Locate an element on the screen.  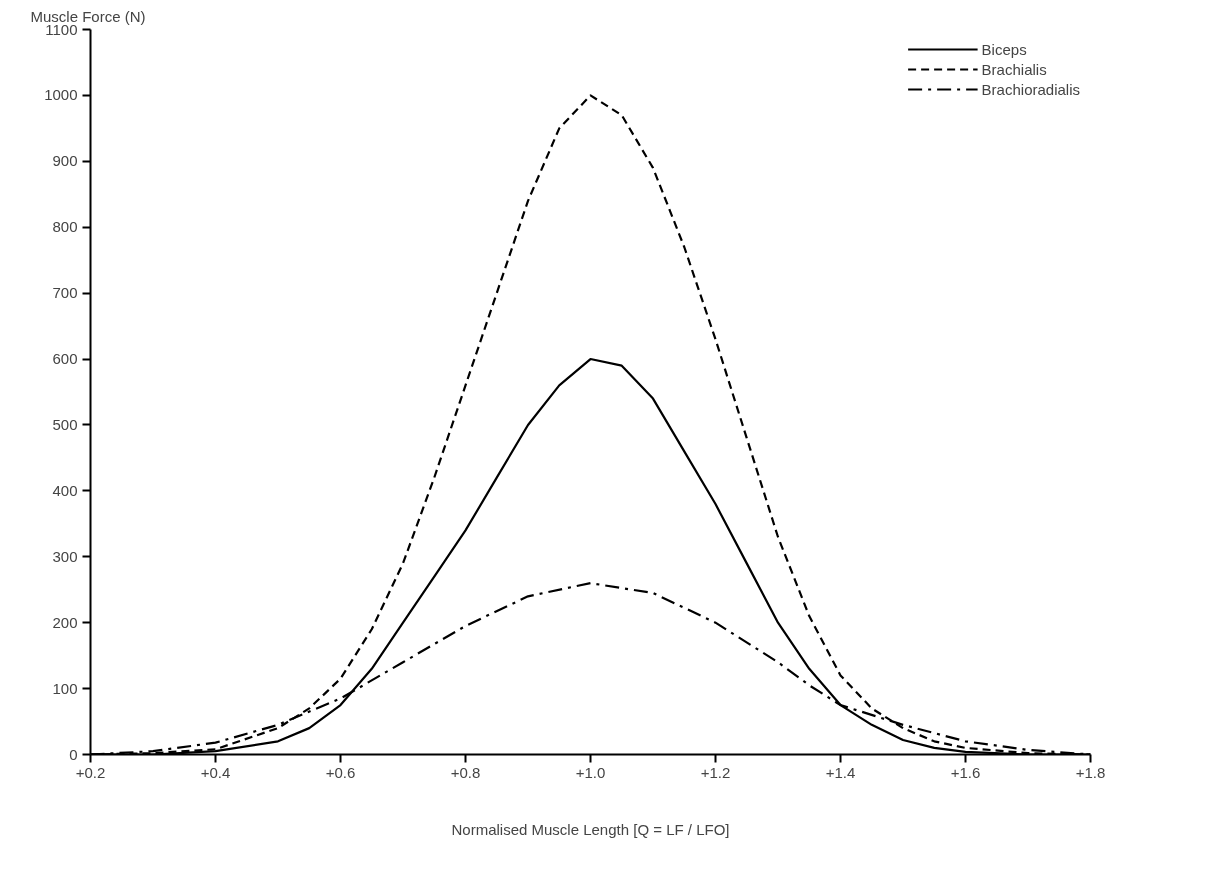
y-tick-label: 100 is located at coordinates (65, 688).